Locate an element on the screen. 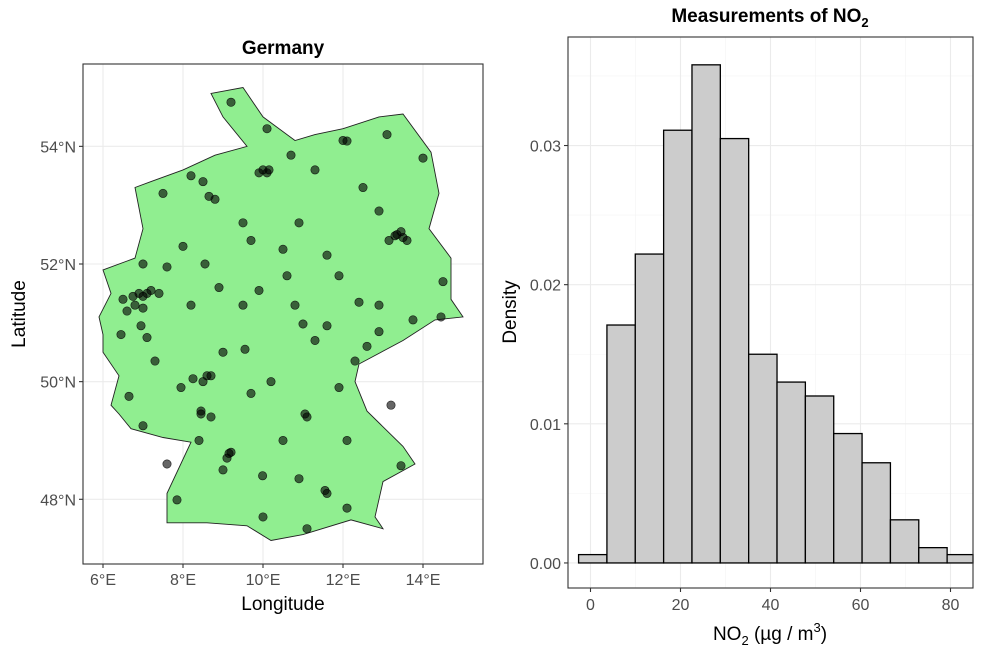  histogram-x-tick-label: 20 is located at coordinates (681, 605).